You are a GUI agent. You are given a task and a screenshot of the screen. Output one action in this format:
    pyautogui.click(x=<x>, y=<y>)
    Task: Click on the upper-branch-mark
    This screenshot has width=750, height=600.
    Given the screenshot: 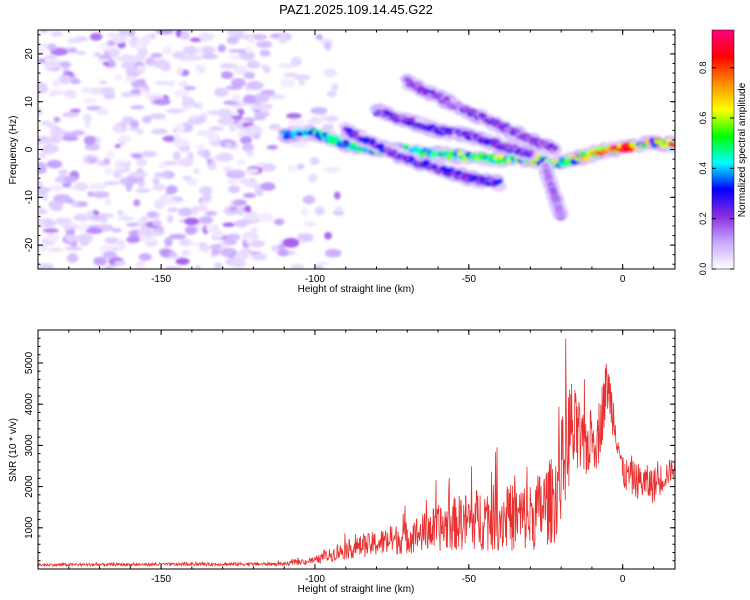 What is the action you would take?
    pyautogui.click(x=555, y=148)
    